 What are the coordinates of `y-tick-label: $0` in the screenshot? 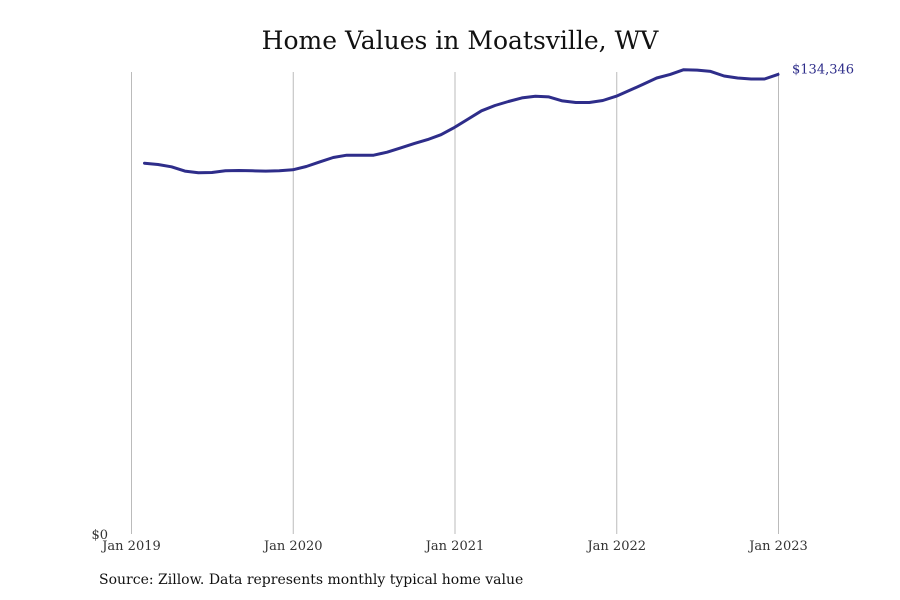 It's located at (99, 535).